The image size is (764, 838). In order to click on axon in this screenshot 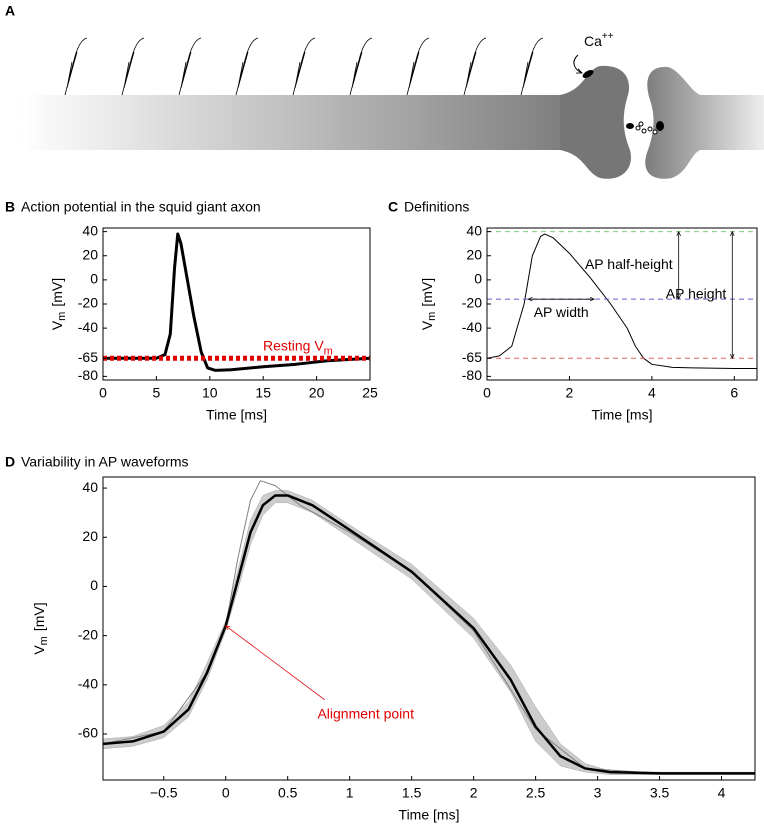, I will do `click(305, 122)`.